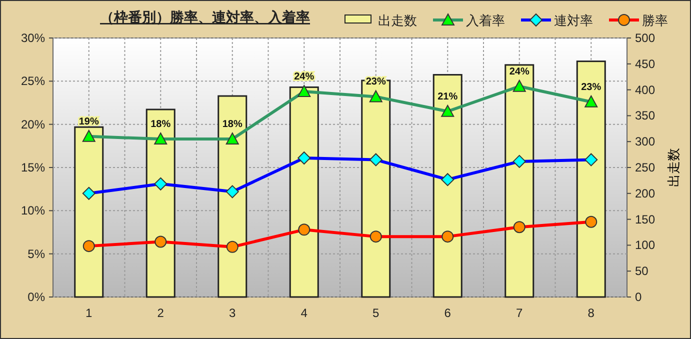  What do you see at coordinates (88, 122) in the screenshot?
I see `data-label: 19%` at bounding box center [88, 122].